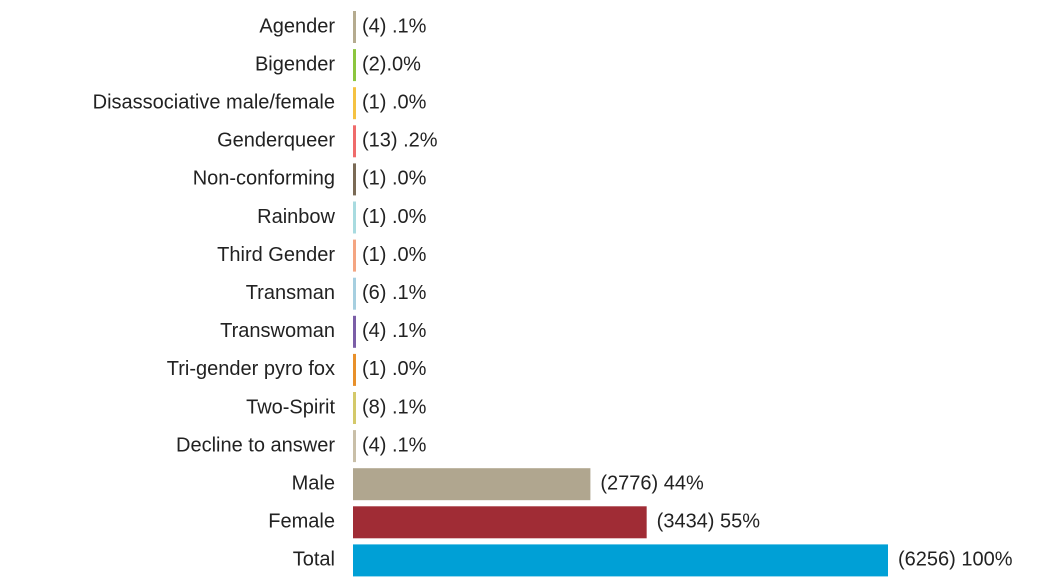 This screenshot has width=1044, height=583. I want to click on category-label: Transman, so click(290, 293).